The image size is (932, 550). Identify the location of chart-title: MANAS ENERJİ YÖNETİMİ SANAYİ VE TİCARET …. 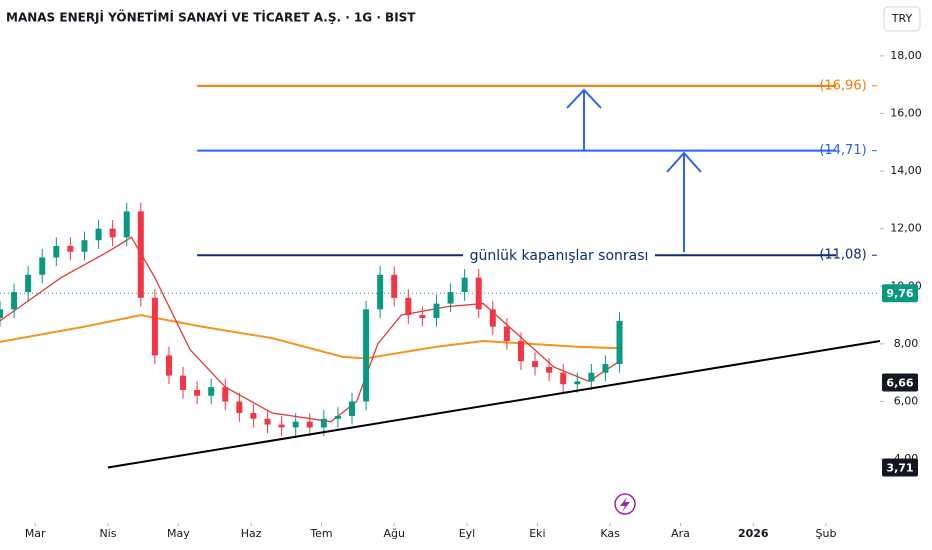
(211, 17).